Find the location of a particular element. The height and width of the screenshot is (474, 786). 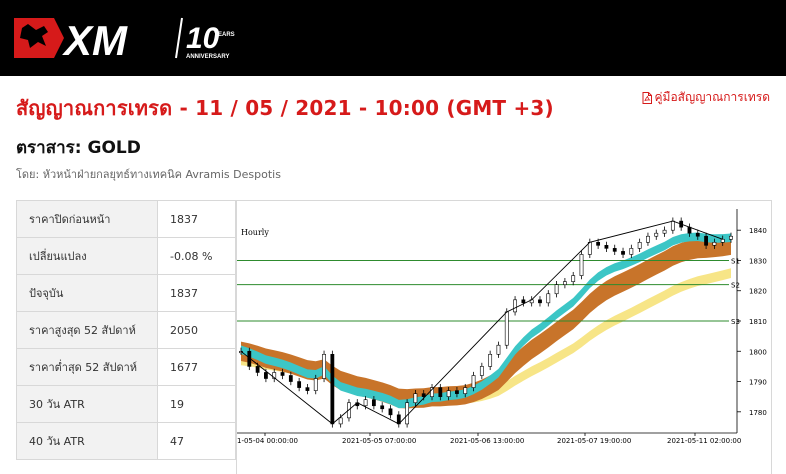

y-tick-label: 1830 is located at coordinates (758, 261).